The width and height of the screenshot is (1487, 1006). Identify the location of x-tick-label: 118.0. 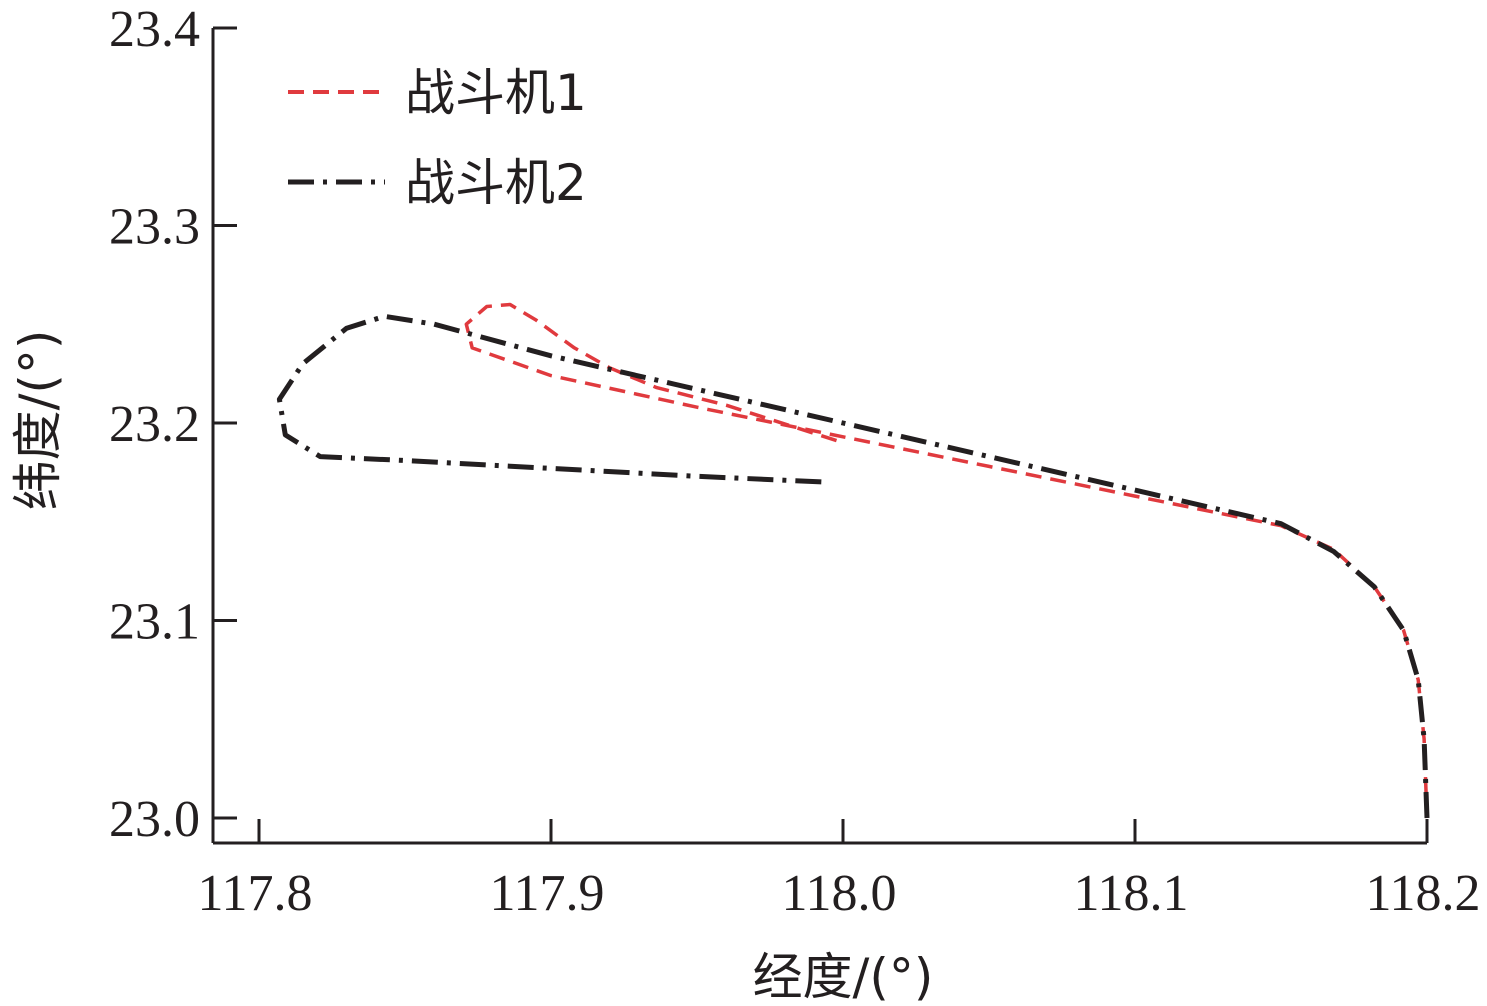
(838, 893).